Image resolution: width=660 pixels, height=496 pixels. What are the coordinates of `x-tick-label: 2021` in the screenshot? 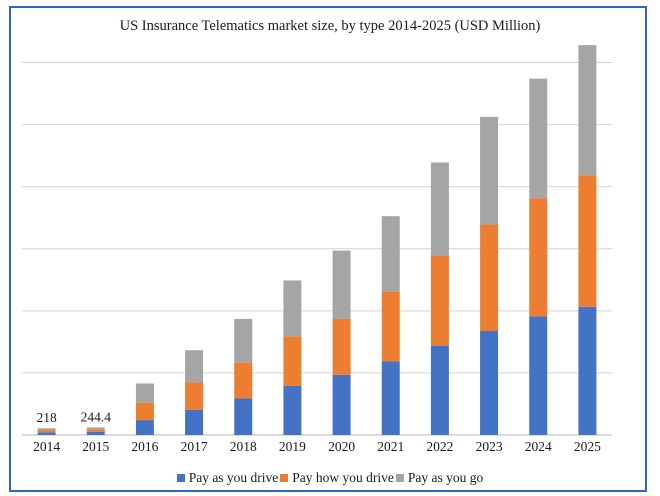 It's located at (390, 446).